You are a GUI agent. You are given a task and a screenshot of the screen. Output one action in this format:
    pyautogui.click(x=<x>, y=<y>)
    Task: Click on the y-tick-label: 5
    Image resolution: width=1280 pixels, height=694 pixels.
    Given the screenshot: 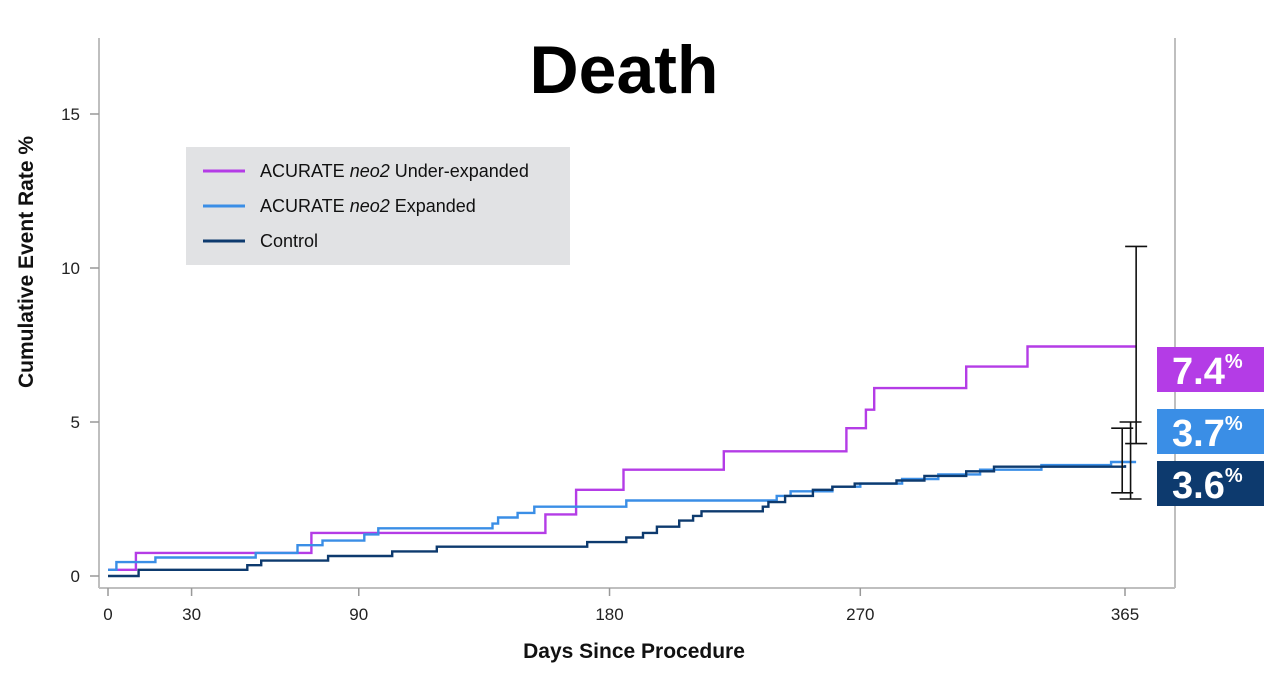 What is the action you would take?
    pyautogui.click(x=75, y=422)
    